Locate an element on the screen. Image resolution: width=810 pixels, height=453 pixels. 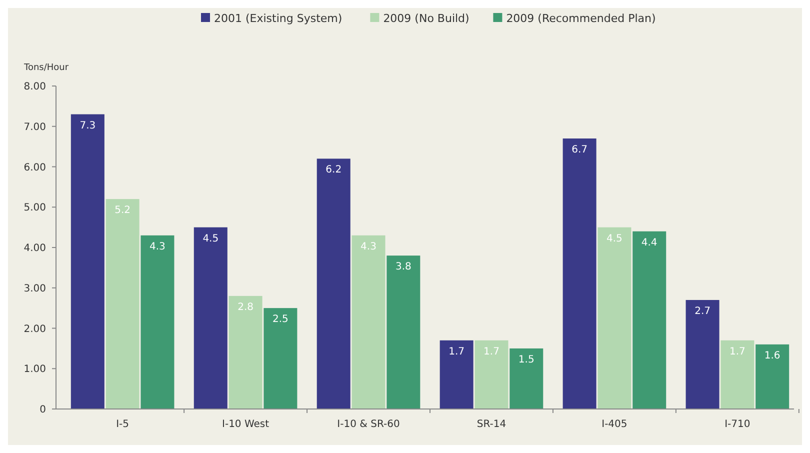
x-tick-label: SR-14 is located at coordinates (491, 424).